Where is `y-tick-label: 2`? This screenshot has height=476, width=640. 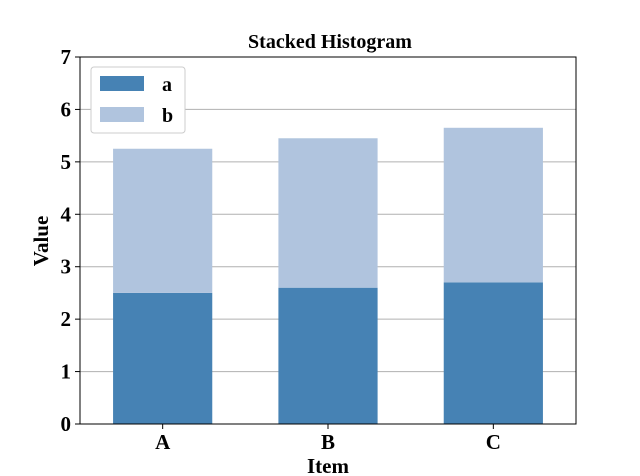
y-tick-label: 2 is located at coordinates (66, 319).